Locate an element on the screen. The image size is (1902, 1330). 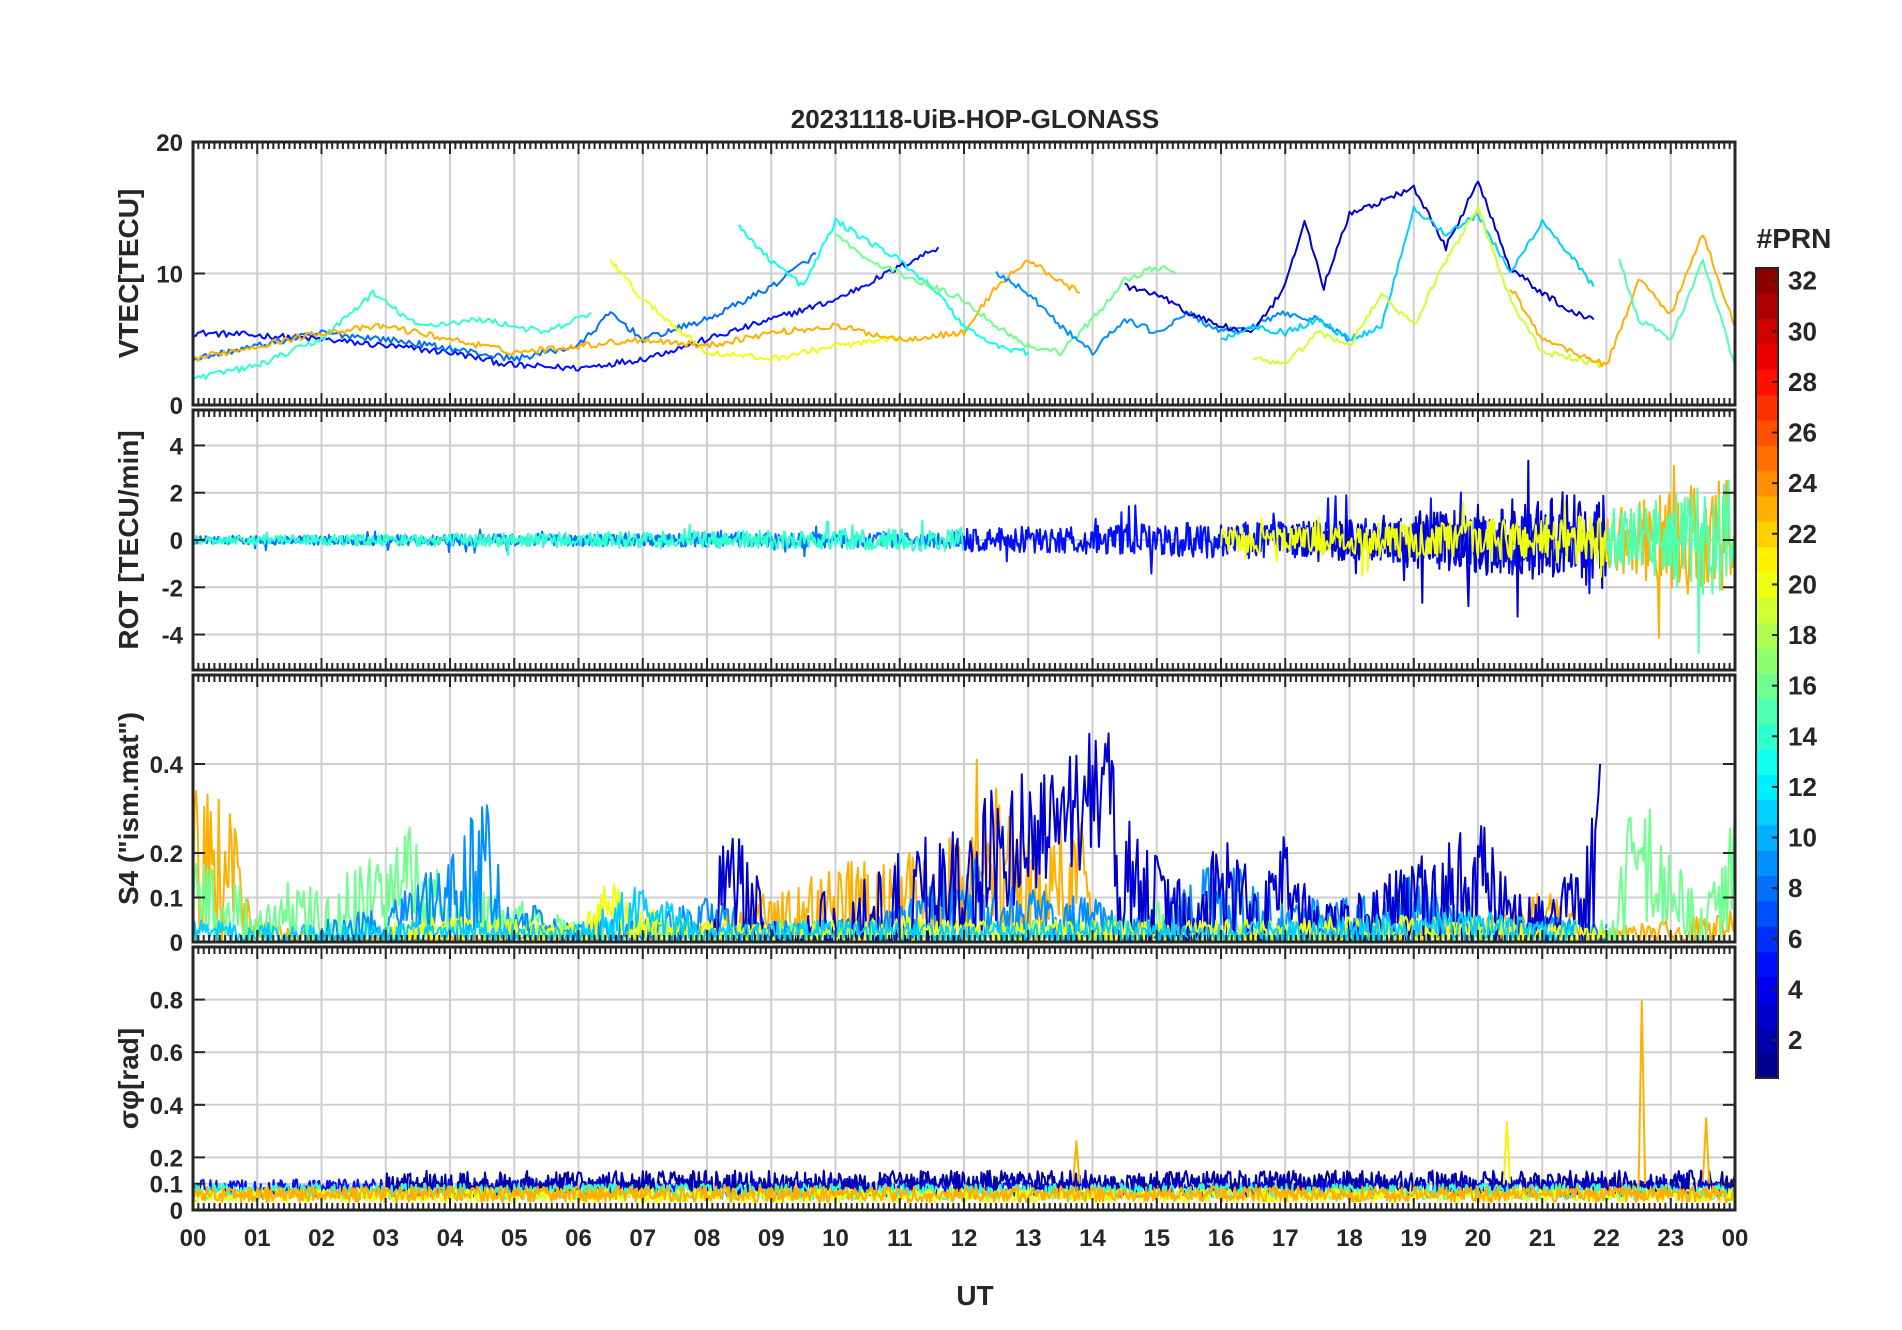
y-axis-label: VTEC[TECU] is located at coordinates (128, 274).